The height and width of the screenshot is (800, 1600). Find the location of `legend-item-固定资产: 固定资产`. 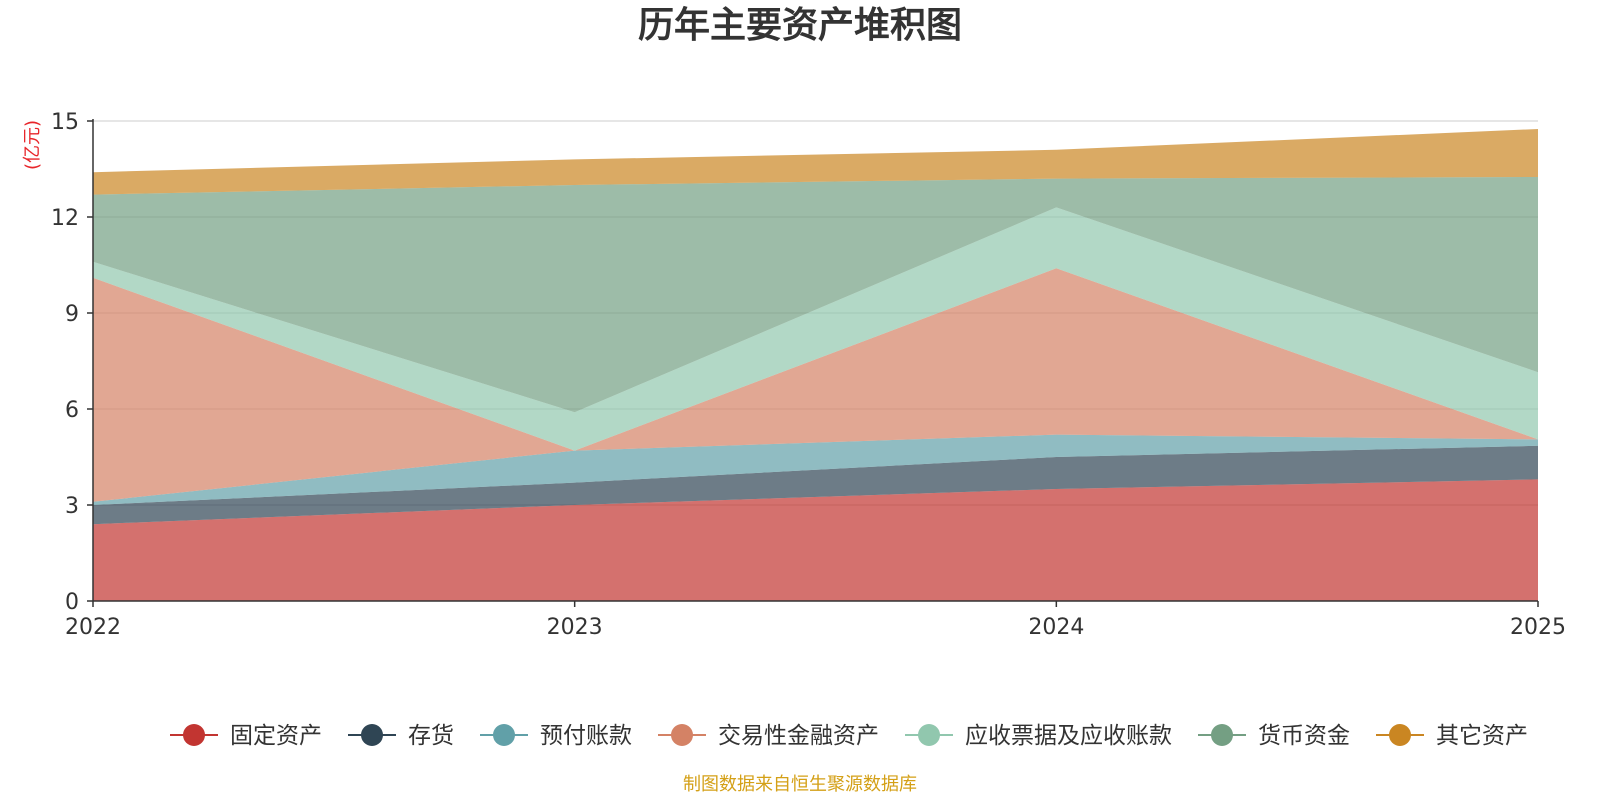

legend-item-固定资产: 固定资产 is located at coordinates (246, 736).